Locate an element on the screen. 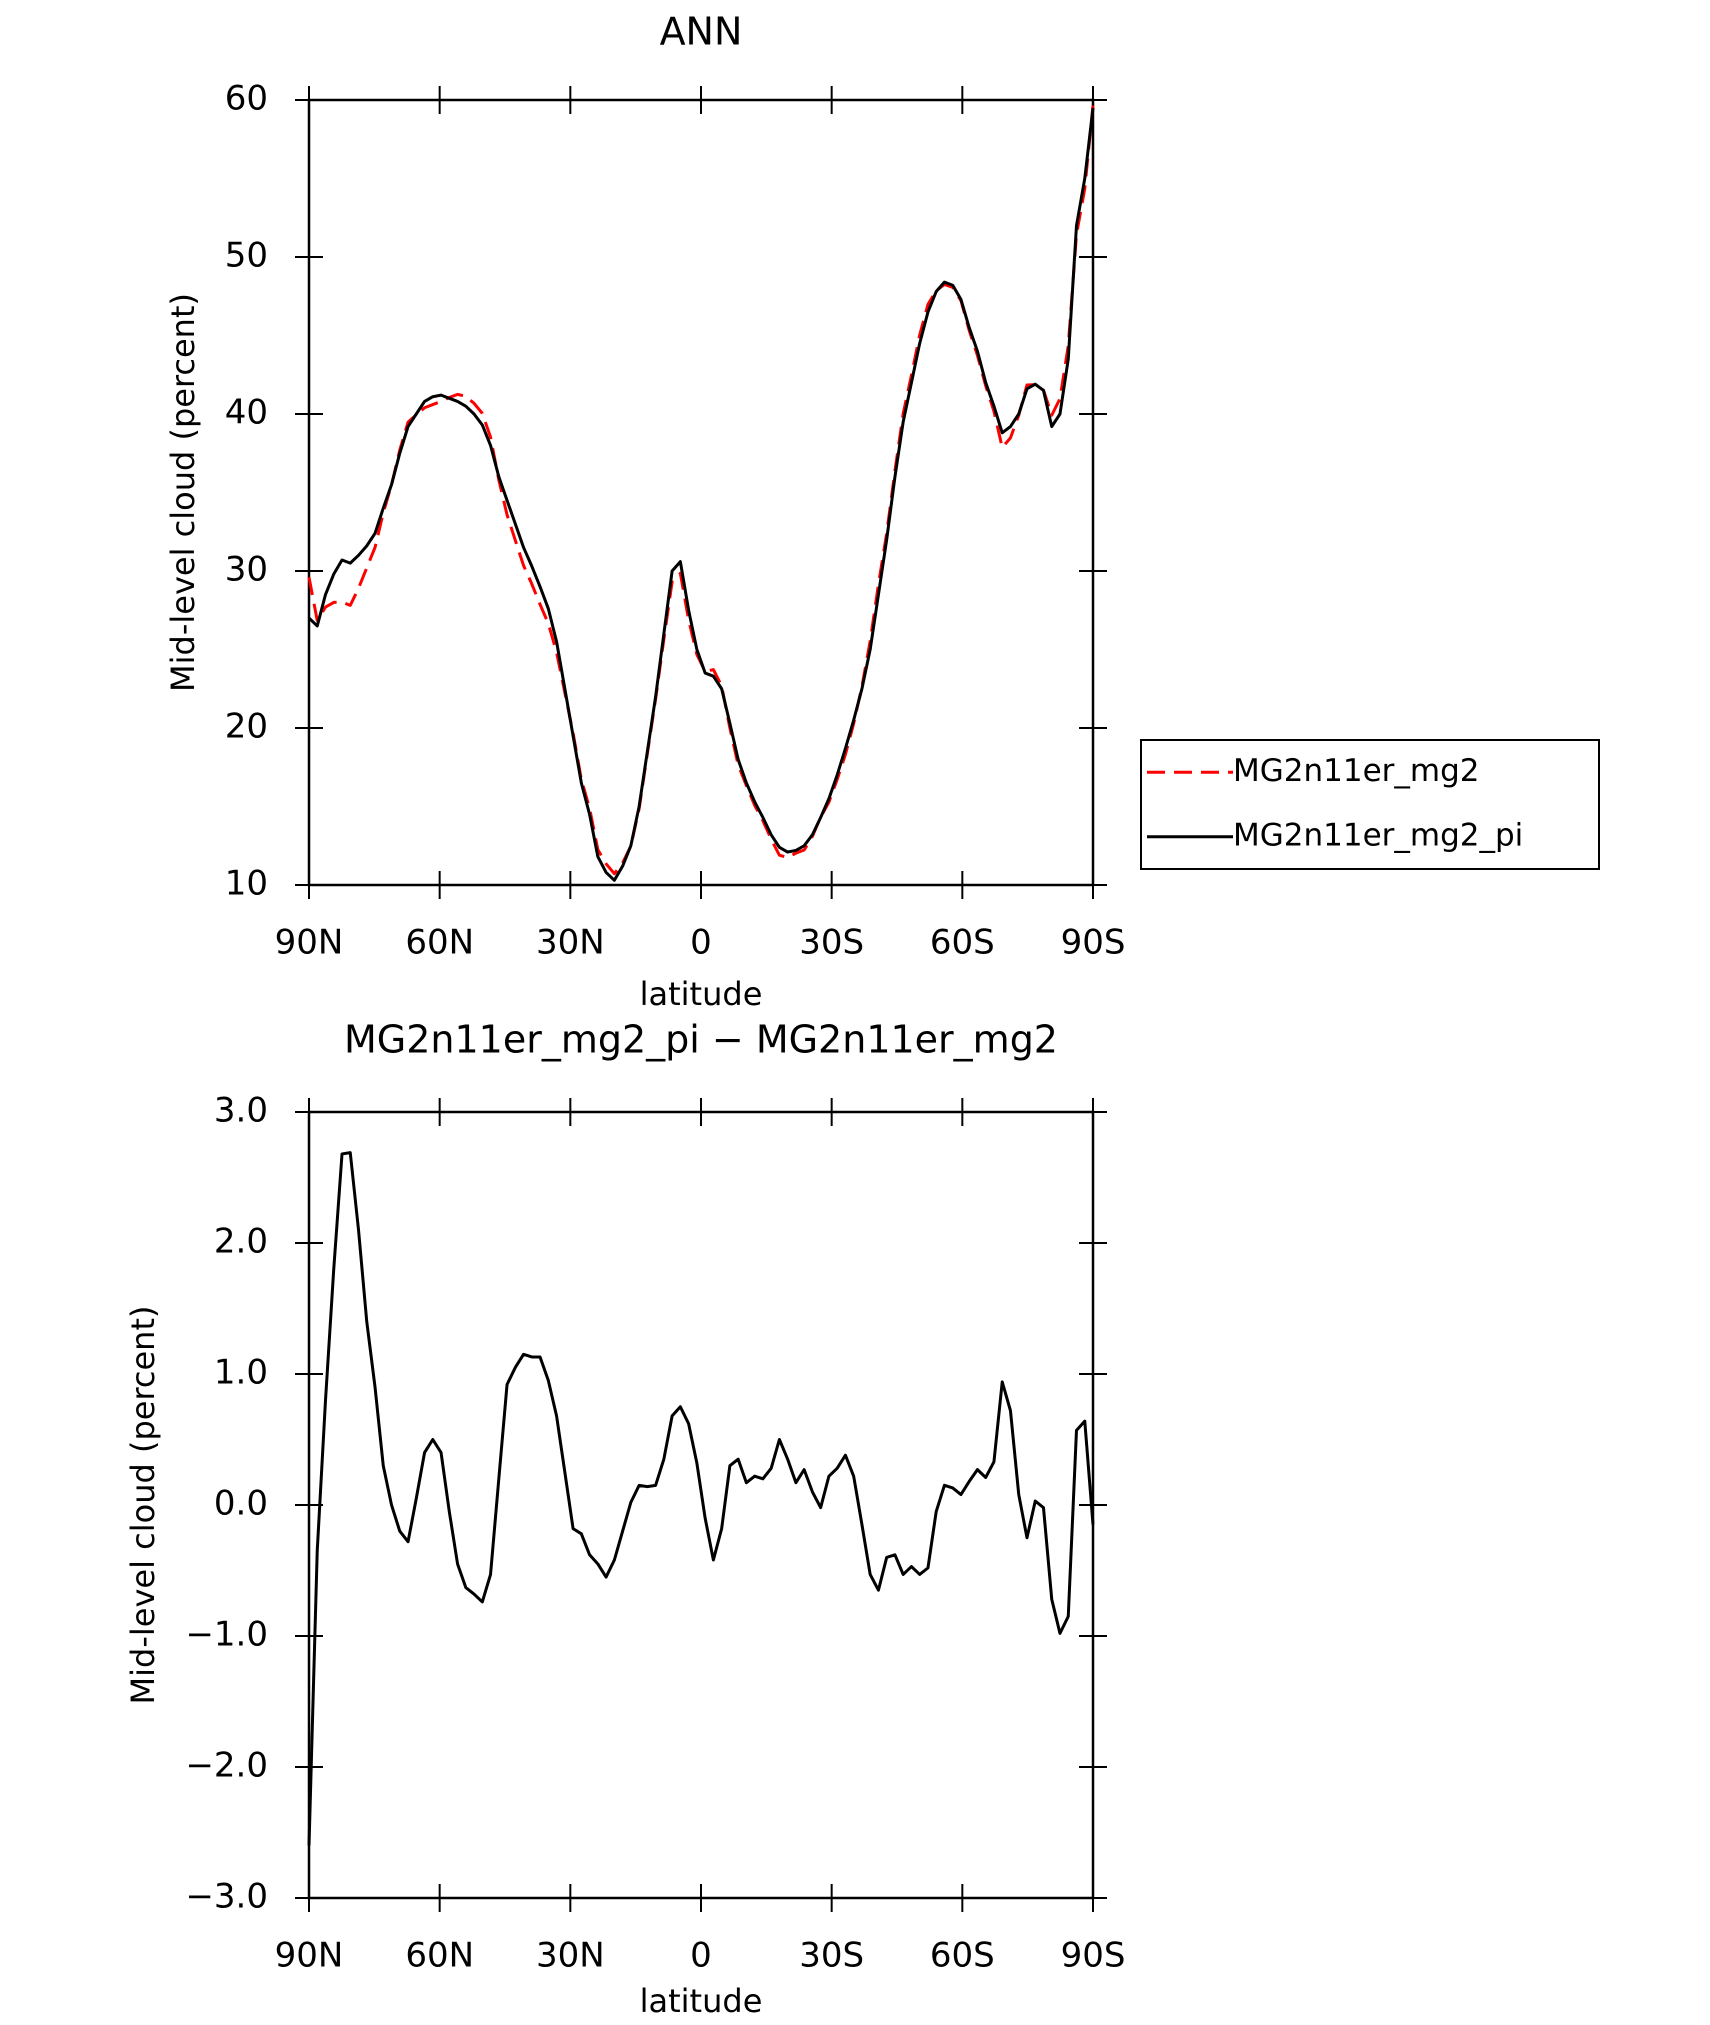 The height and width of the screenshot is (2025, 1710). y-tick-label: 40 is located at coordinates (246, 413).